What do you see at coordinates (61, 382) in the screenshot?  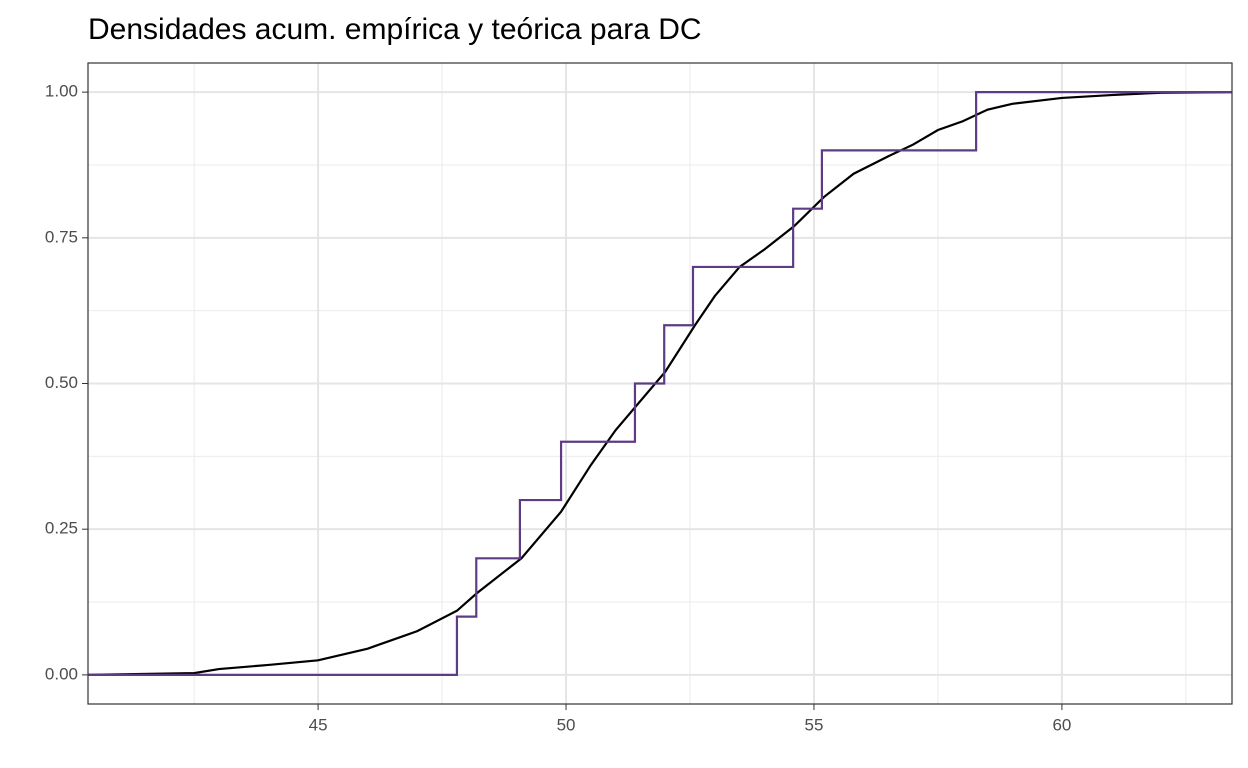 I see `y-tick-label: 0.50` at bounding box center [61, 382].